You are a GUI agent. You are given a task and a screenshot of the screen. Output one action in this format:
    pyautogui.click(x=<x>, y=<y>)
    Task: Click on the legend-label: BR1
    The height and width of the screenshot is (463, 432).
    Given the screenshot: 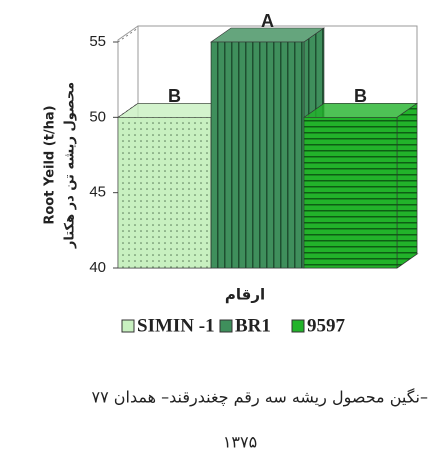 What is the action you would take?
    pyautogui.click(x=253, y=325)
    